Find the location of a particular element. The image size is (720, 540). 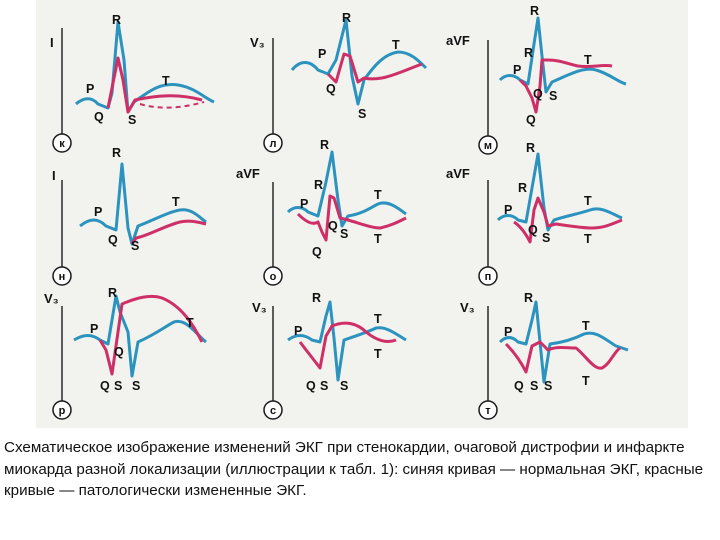

panel-k: I R P Q S T к is located at coordinates (132, 83).